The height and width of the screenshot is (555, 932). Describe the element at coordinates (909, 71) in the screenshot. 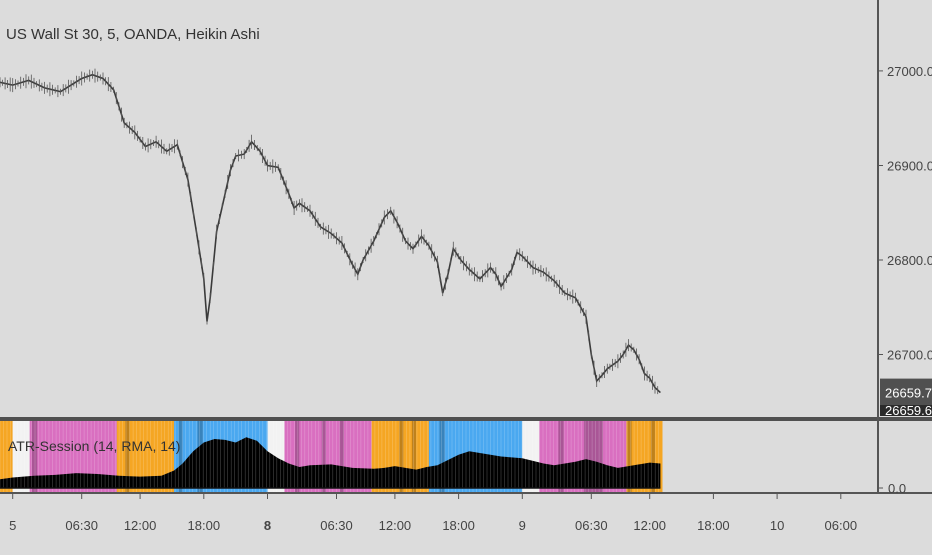

I see `y-tick-label: 27000.0` at that location.